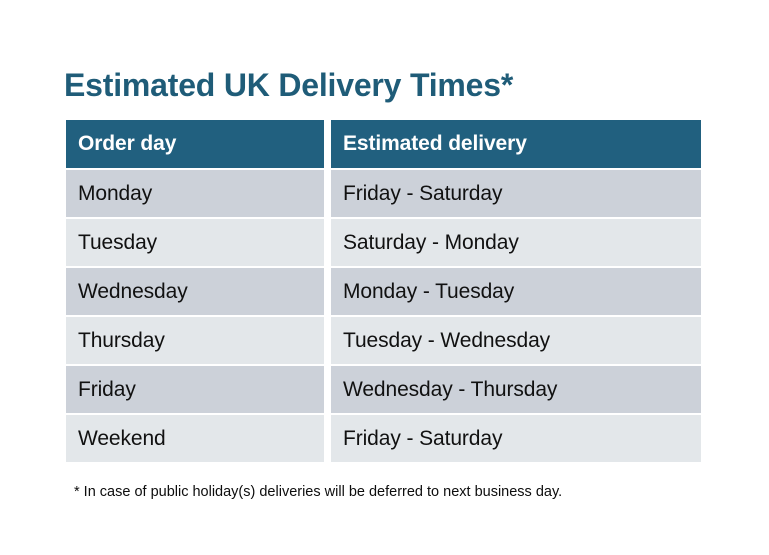 Image resolution: width=769 pixels, height=555 pixels. I want to click on cell-estimated-delivery: Tuesday - Wednesday, so click(516, 340).